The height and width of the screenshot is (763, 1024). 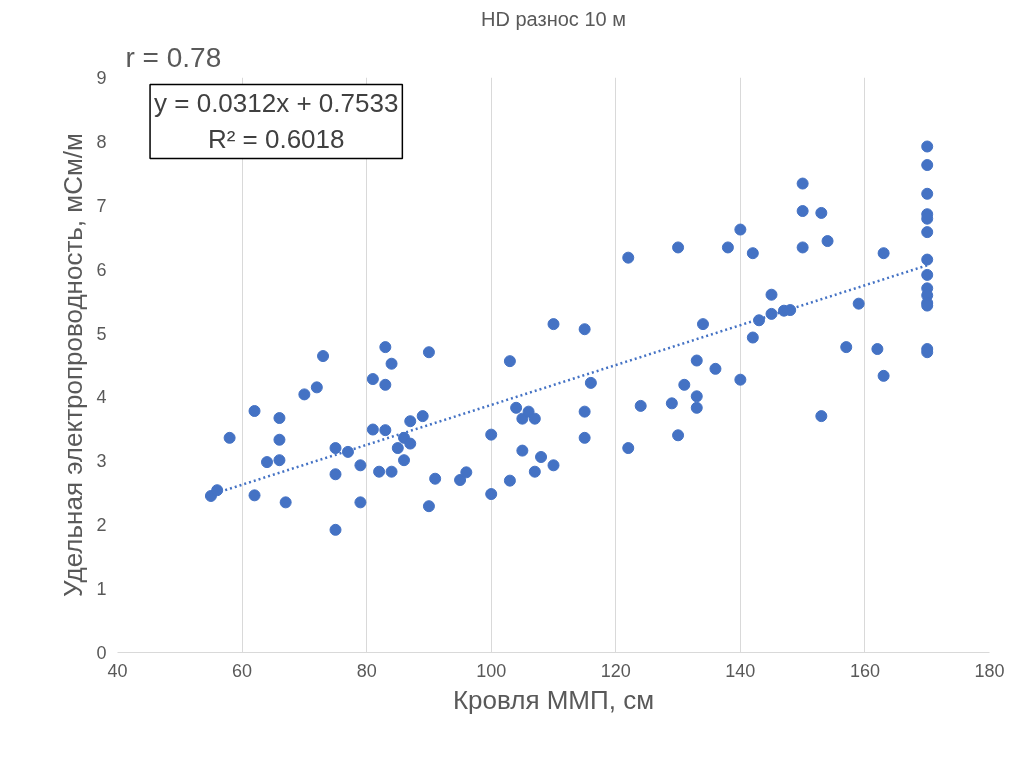 I want to click on y-tick-label: 0, so click(x=101, y=653).